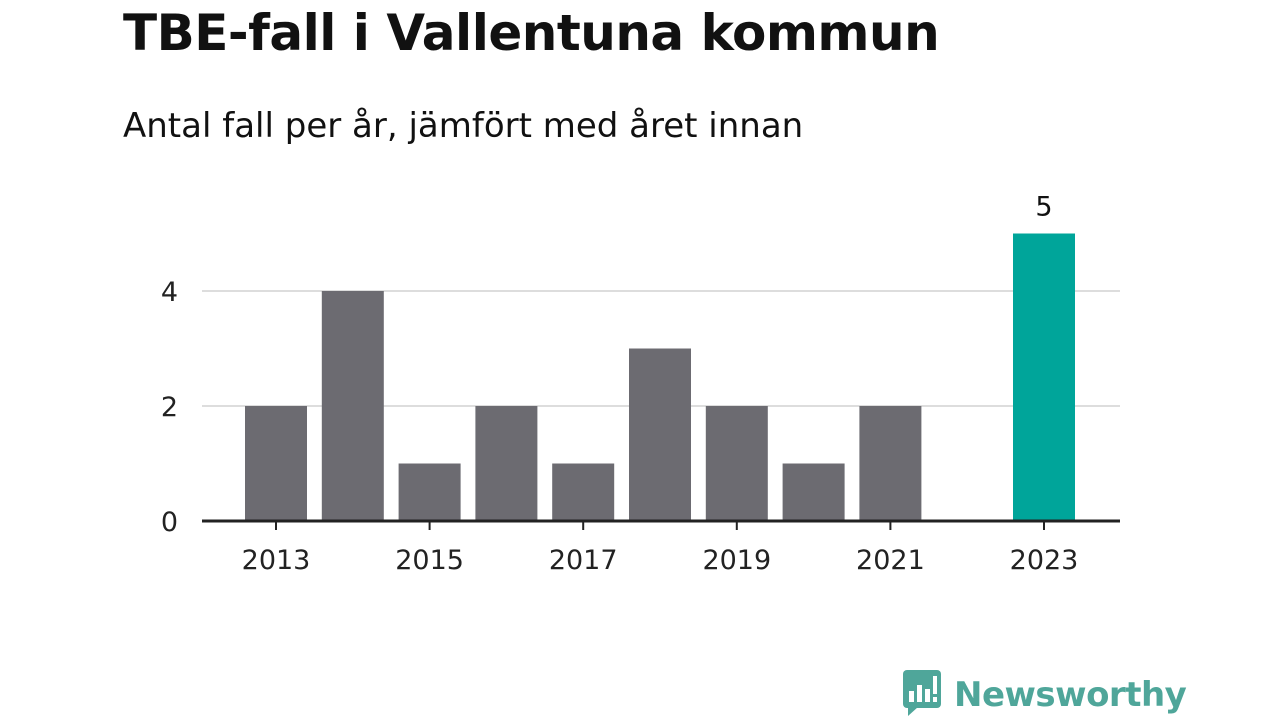 This screenshot has height=721, width=1280. What do you see at coordinates (890, 463) in the screenshot?
I see `bar-2021` at bounding box center [890, 463].